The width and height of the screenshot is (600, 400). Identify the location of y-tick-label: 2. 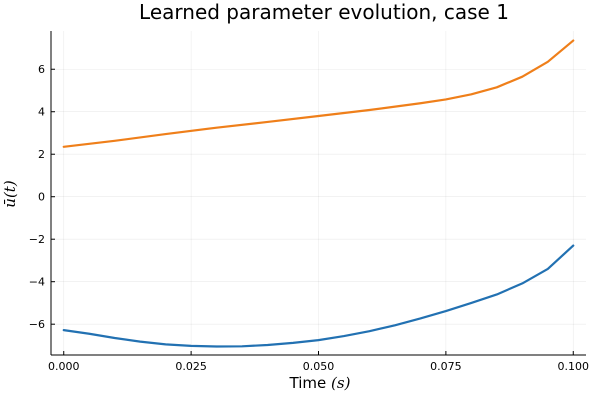
(41, 154).